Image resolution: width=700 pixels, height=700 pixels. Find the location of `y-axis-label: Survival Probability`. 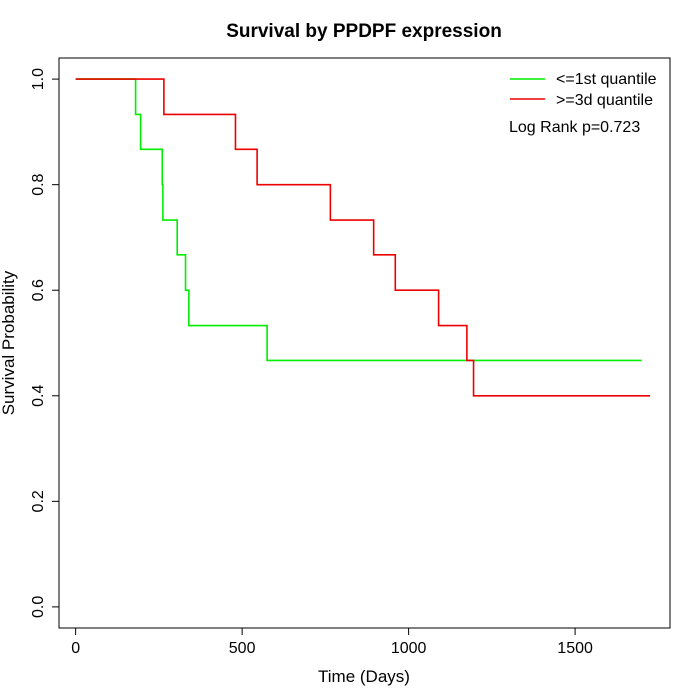

y-axis-label: Survival Probability is located at coordinates (9, 342).